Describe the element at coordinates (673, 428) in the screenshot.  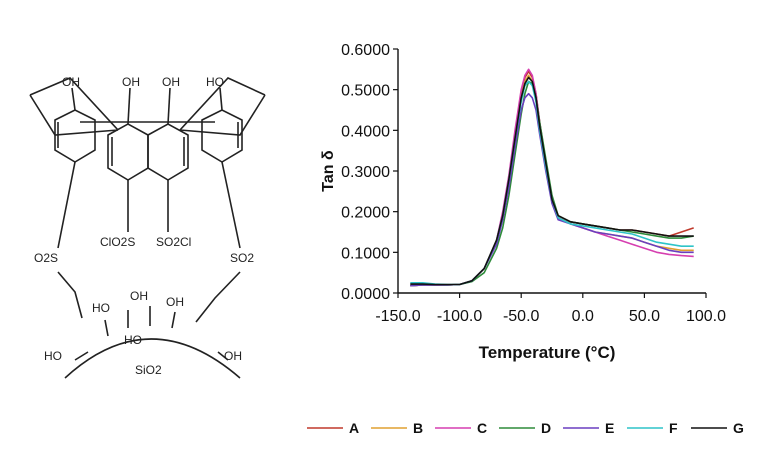
I see `legend-label-f: F` at that location.